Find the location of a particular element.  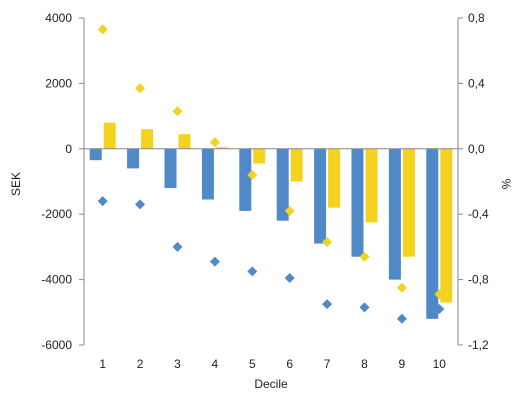

right-y-tick-labels: 0,8 0,4 0,0 -0,4 -0,8 -1,2 is located at coordinates (473, 181).